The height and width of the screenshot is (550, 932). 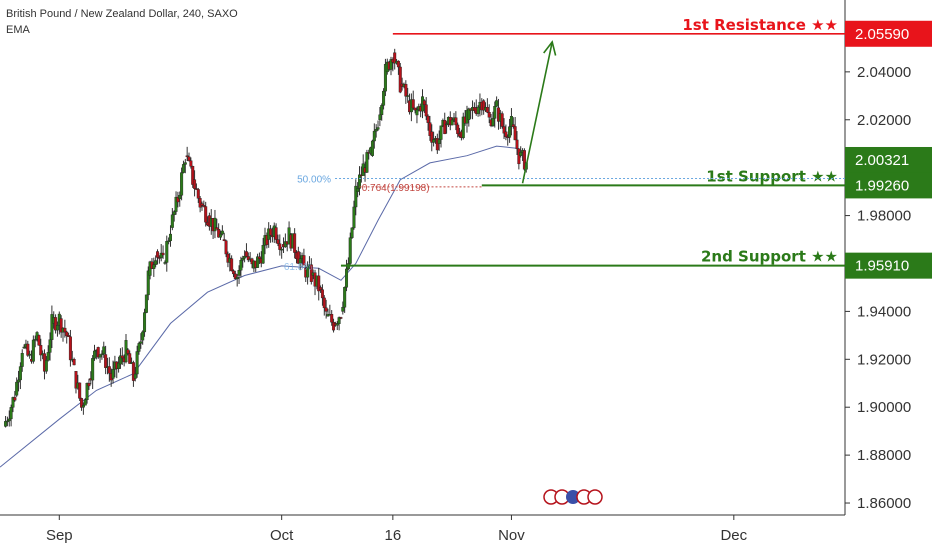 I want to click on x-tick-label: Oct, so click(x=282, y=535).